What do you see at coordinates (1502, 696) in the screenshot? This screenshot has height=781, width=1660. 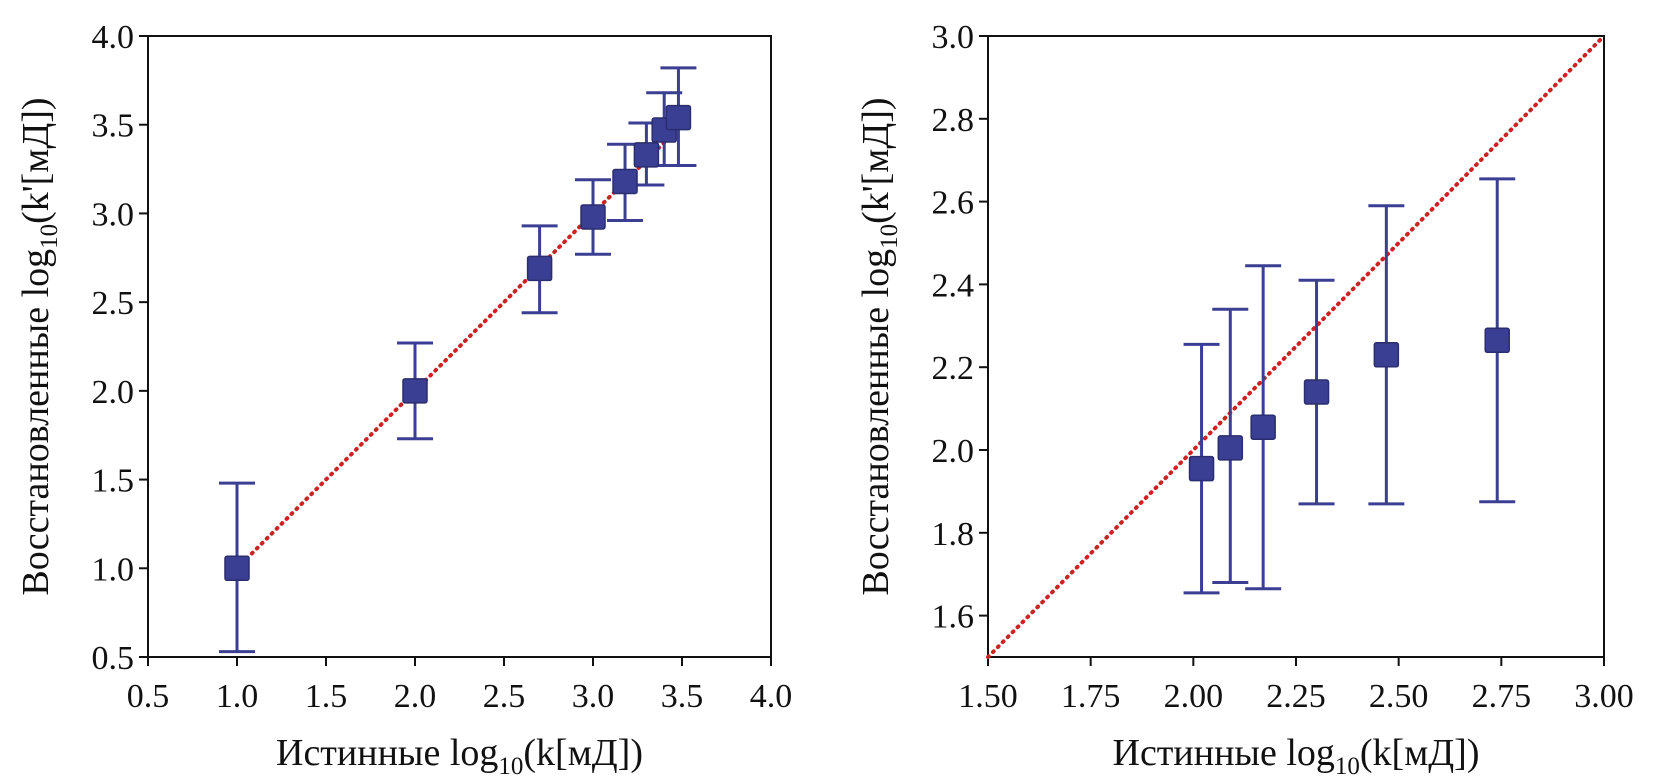 I see `x-tick-label: 2.75` at bounding box center [1502, 696].